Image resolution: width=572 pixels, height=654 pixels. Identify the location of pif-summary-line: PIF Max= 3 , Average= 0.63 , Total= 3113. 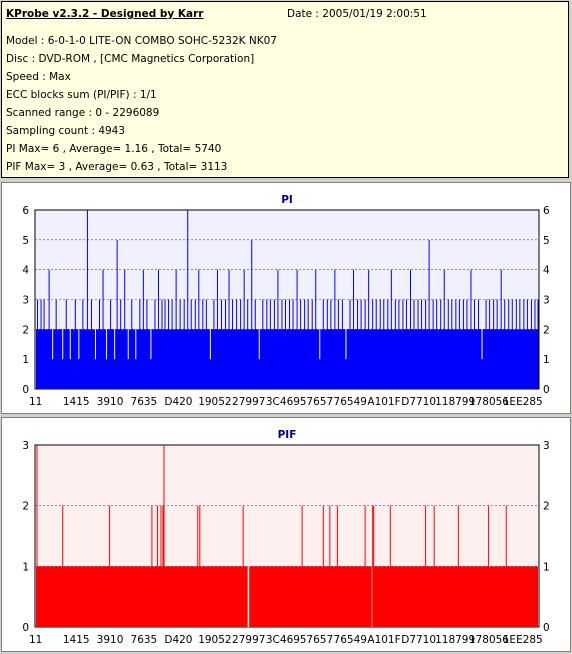
(117, 167).